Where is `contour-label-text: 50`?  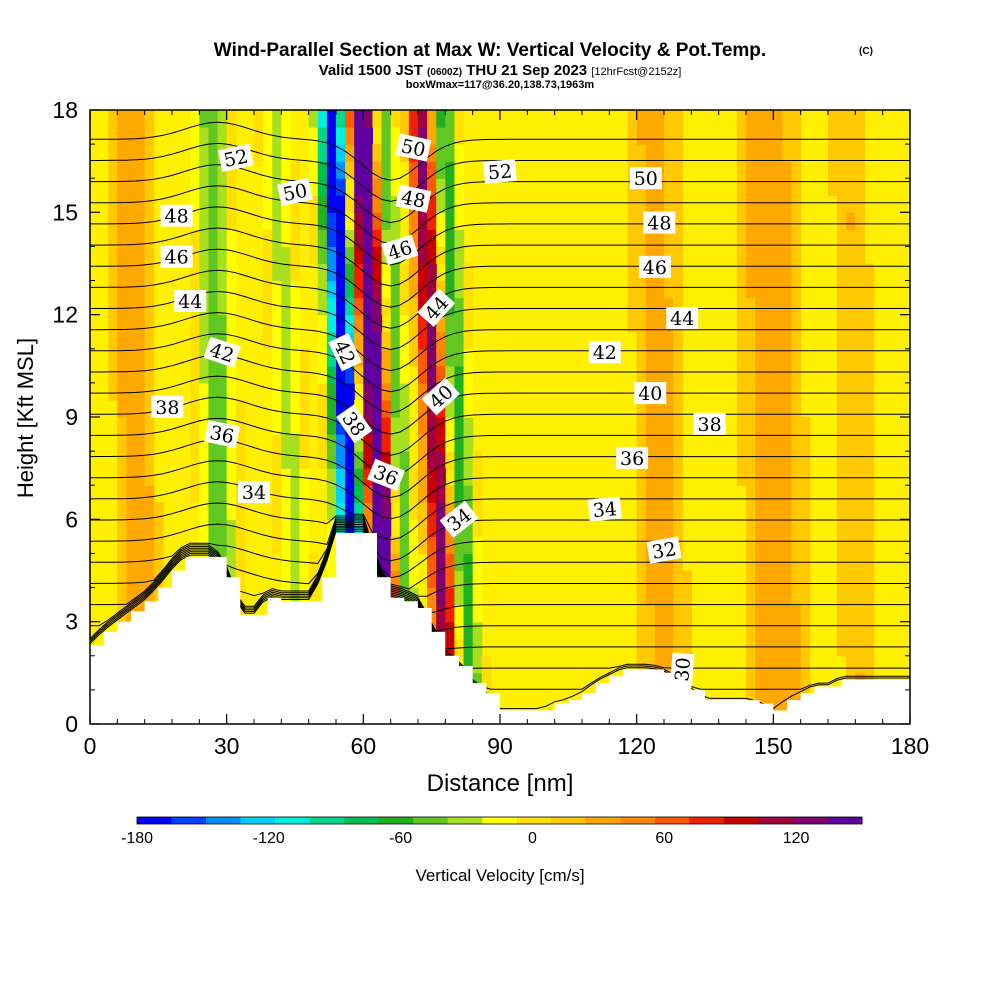 contour-label-text: 50 is located at coordinates (413, 148).